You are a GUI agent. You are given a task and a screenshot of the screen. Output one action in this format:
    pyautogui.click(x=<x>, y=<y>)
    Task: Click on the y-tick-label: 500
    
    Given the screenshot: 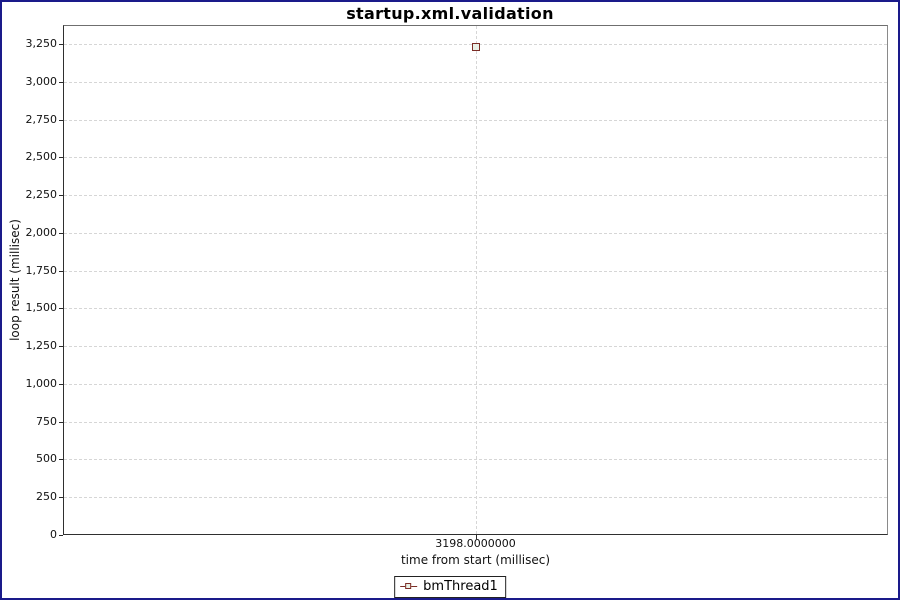 What is the action you would take?
    pyautogui.click(x=46, y=459)
    